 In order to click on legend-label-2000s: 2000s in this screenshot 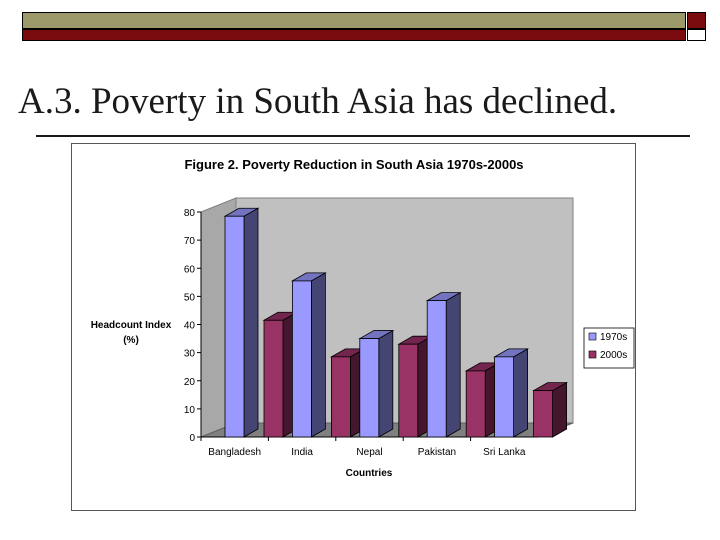, I will do `click(613, 355)`.